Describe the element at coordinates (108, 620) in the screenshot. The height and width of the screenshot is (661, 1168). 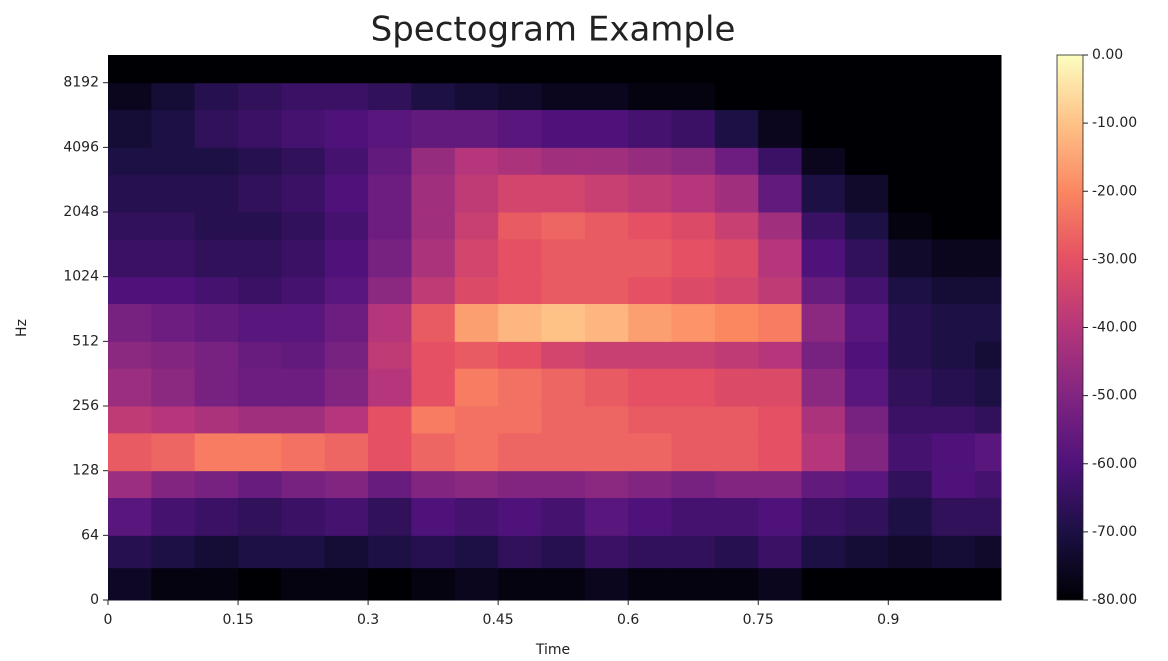
I see `x-tick-label: 0` at that location.